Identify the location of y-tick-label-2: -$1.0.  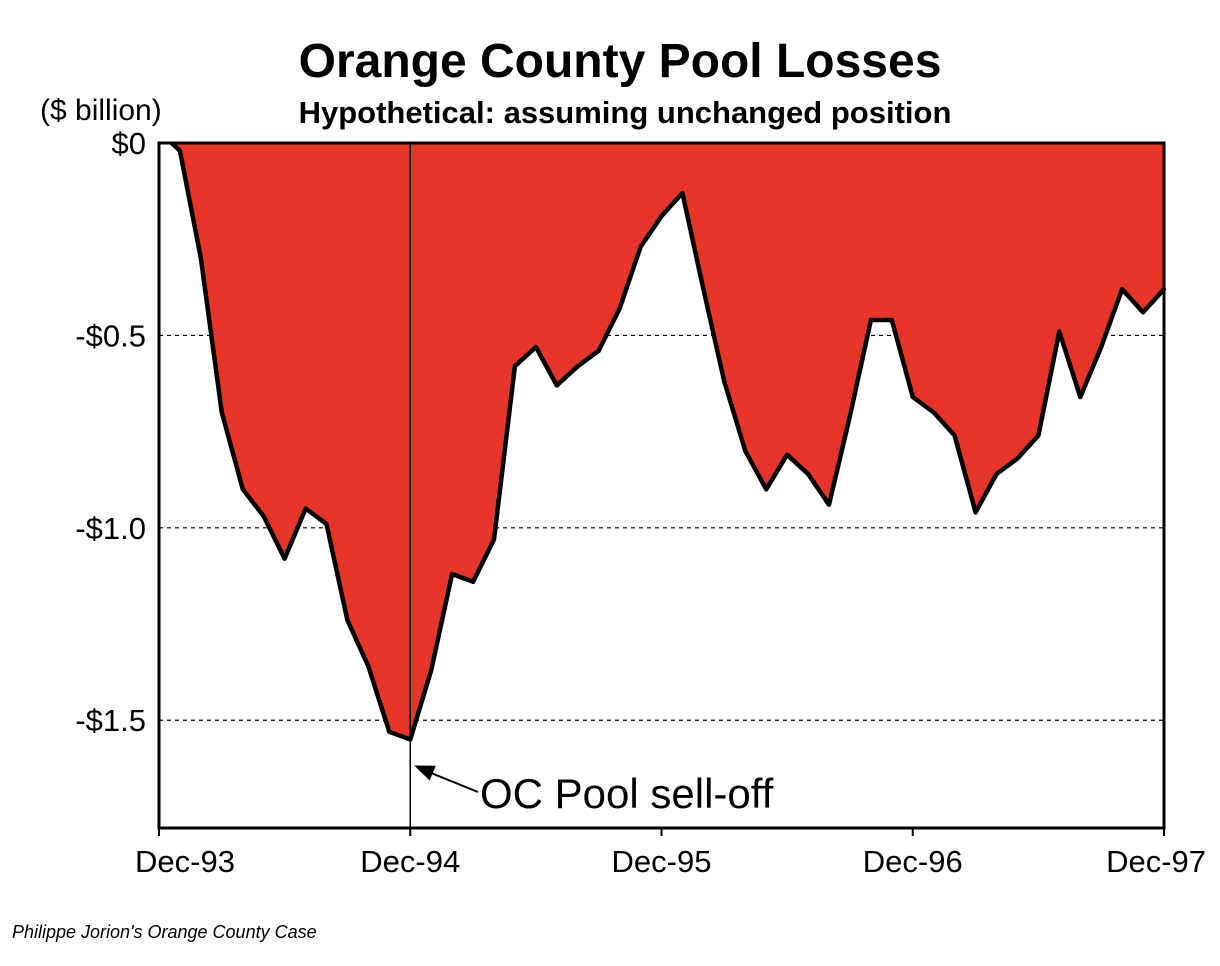
(110, 528).